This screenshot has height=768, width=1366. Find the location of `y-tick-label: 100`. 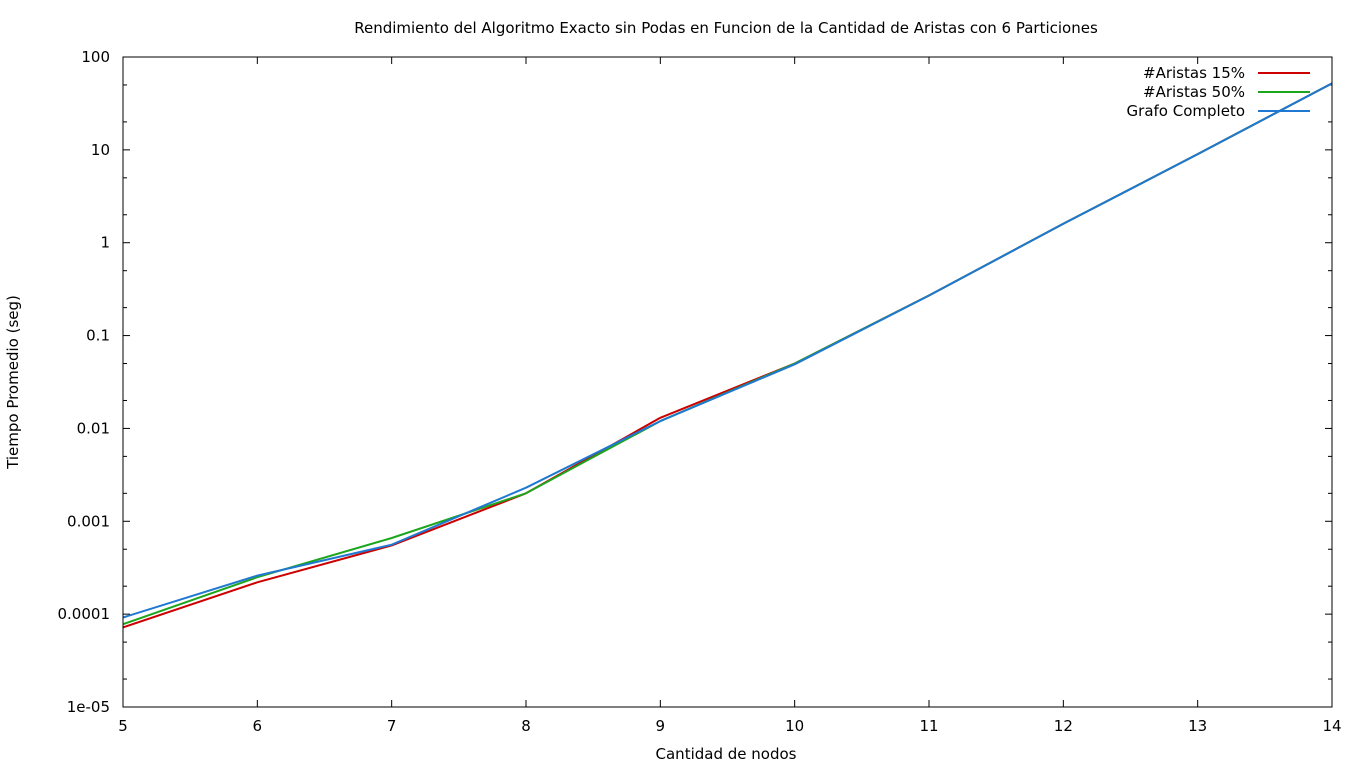

y-tick-label: 100 is located at coordinates (95, 57).